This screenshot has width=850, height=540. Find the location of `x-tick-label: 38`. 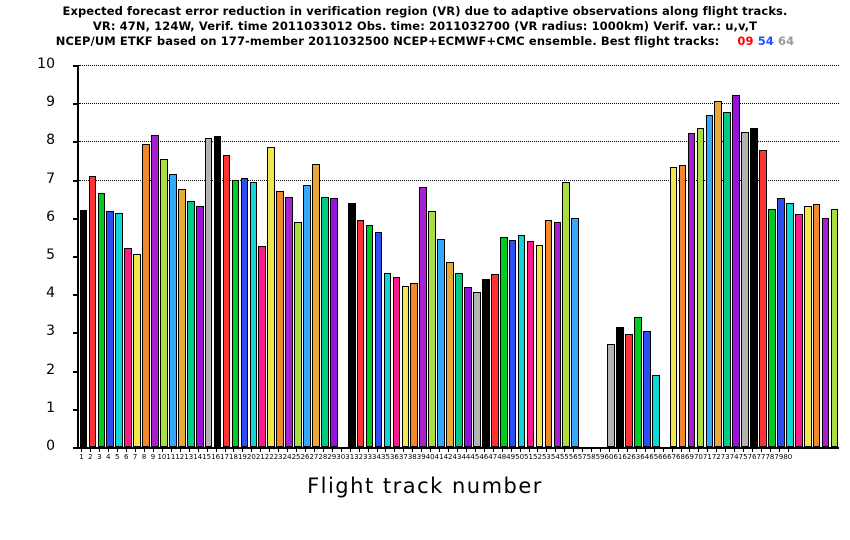

x-tick-label: 38 is located at coordinates (412, 457).